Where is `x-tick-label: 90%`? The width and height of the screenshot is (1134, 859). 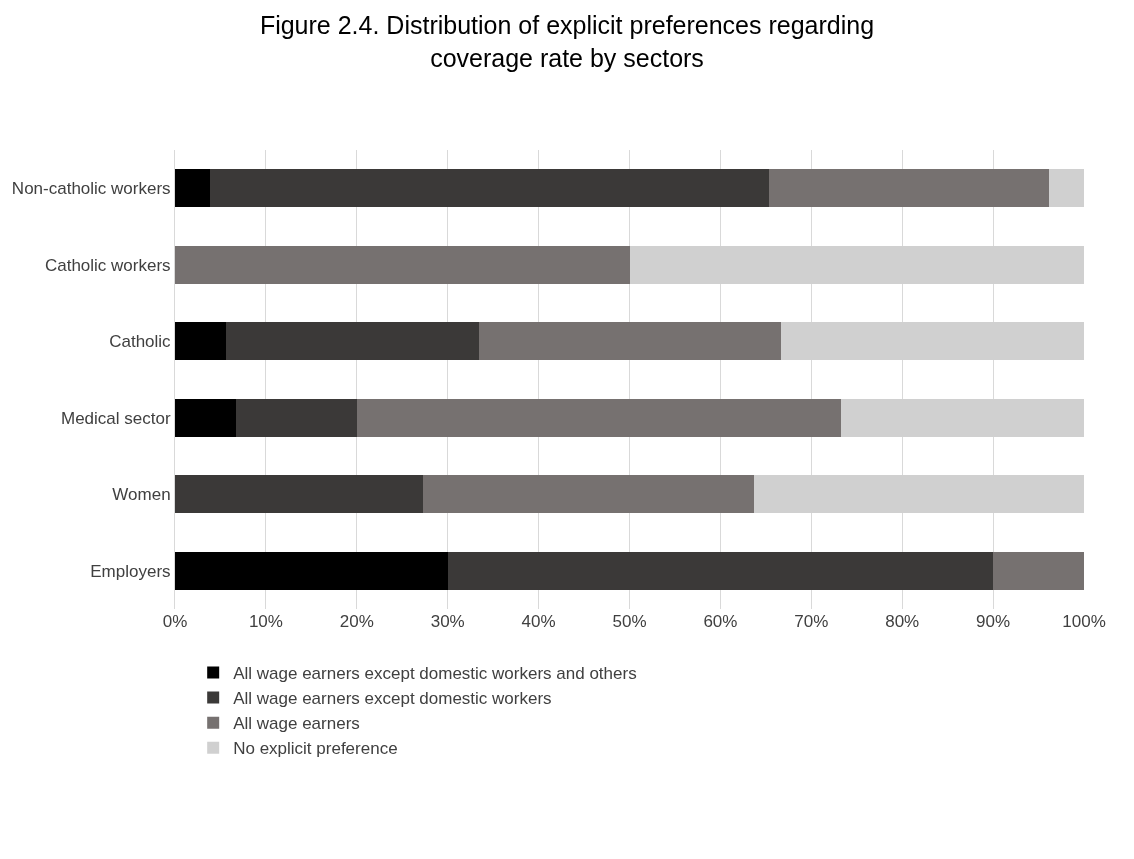
x-tick-label: 90% is located at coordinates (993, 621).